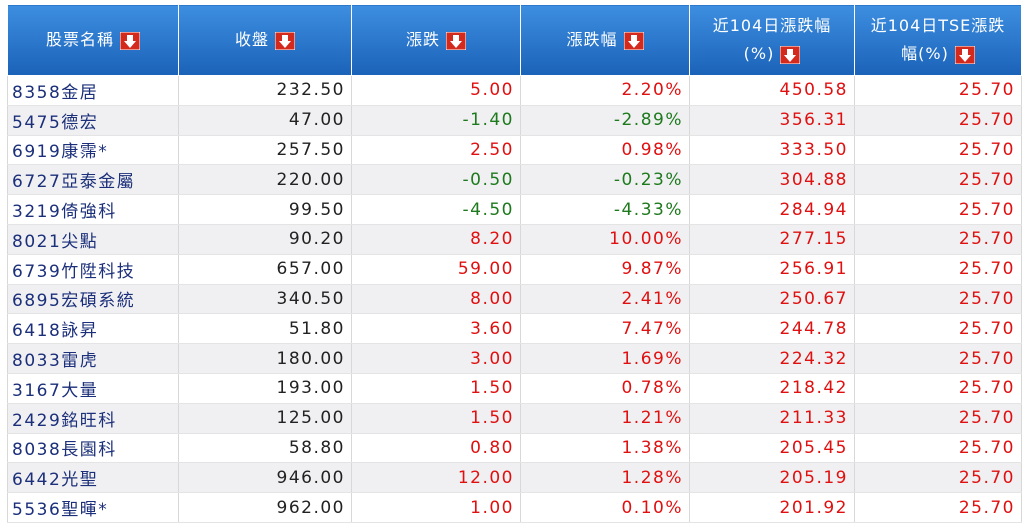 The image size is (1024, 525). Describe the element at coordinates (605, 448) in the screenshot. I see `stock-value: 1.38%` at that location.